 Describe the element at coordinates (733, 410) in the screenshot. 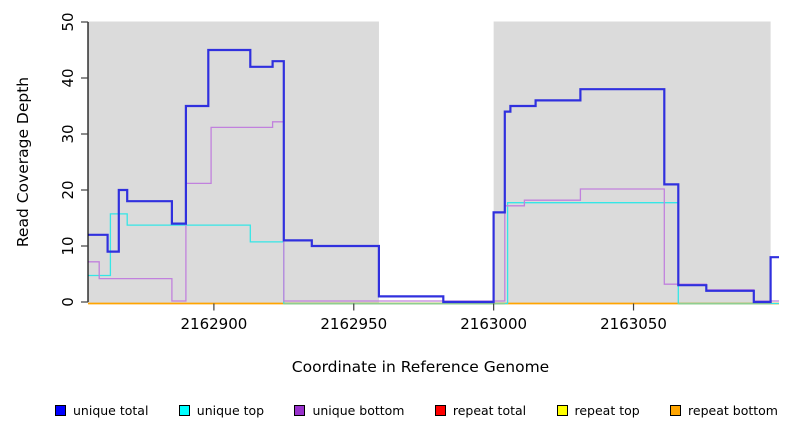

I see `legend-label: repeat bottom` at that location.